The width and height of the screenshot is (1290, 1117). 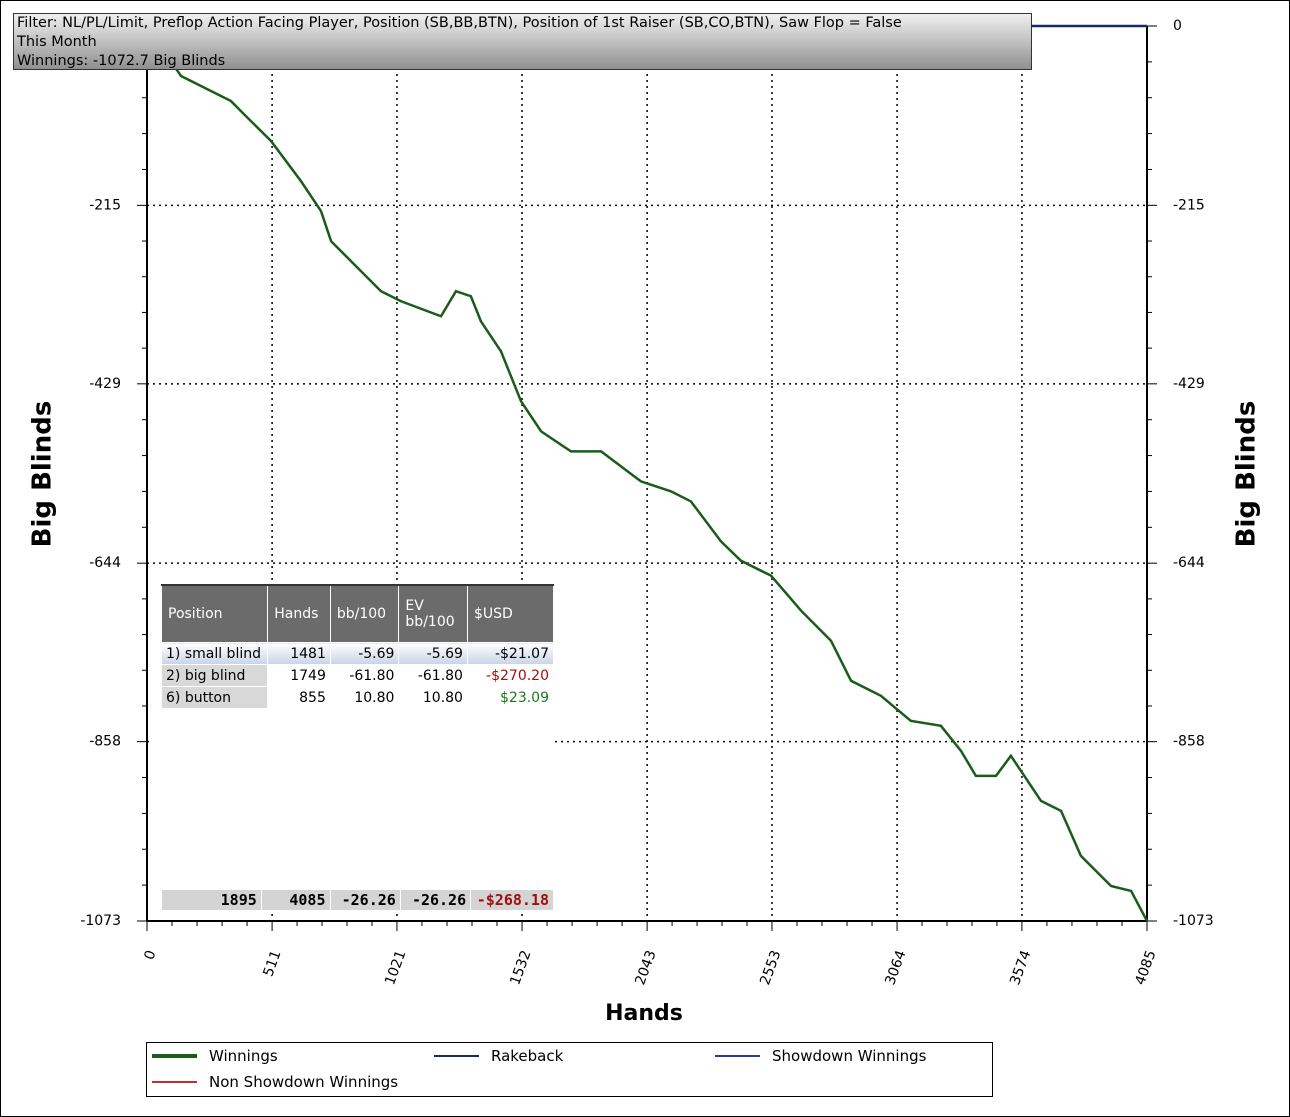 What do you see at coordinates (645, 967) in the screenshot?
I see `x-tick-label: 2043` at bounding box center [645, 967].